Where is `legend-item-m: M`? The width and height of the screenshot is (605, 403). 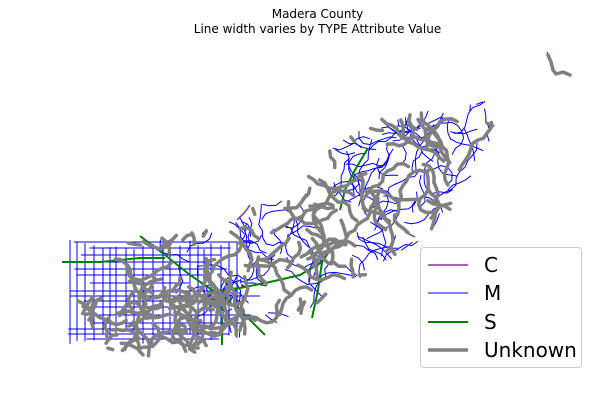 legend-item-m: M is located at coordinates (501, 293).